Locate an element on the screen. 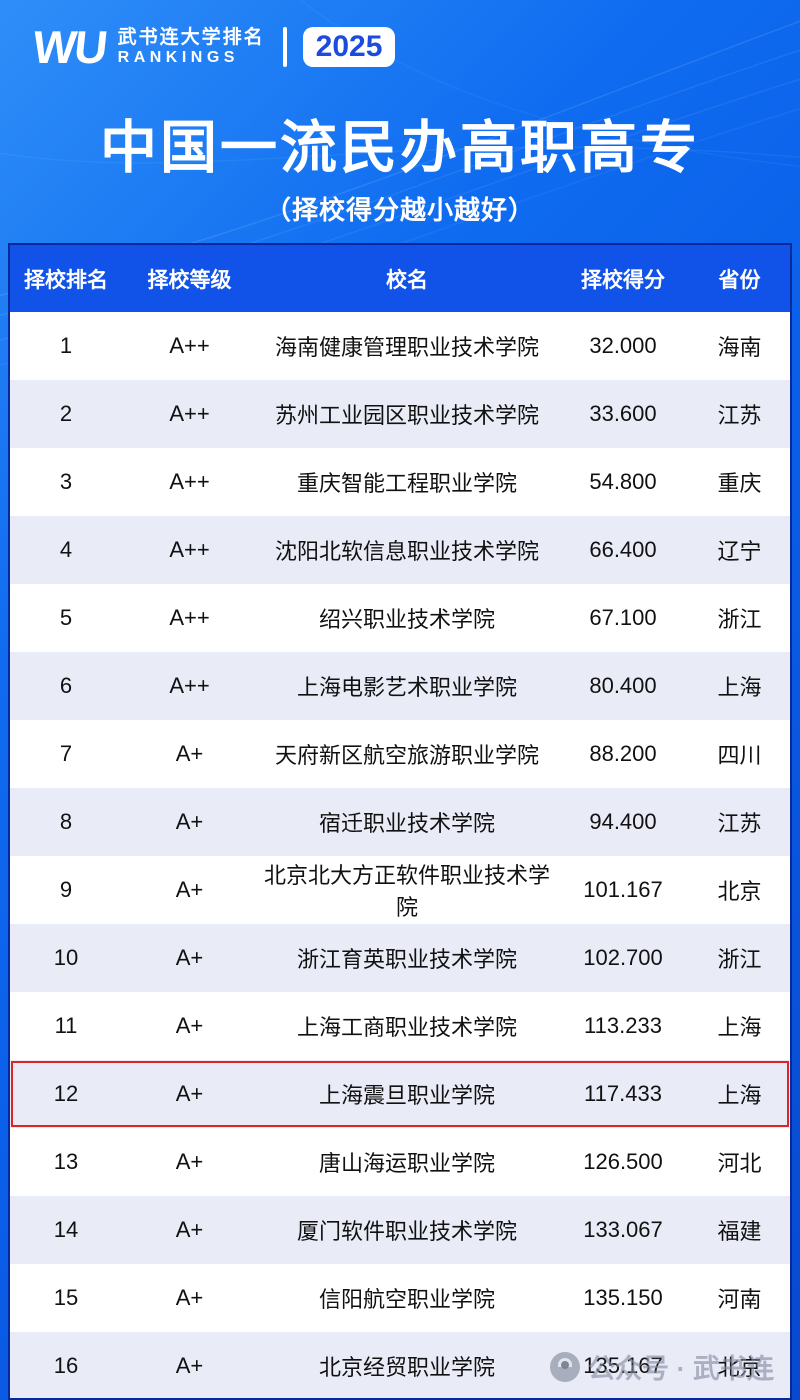  cell-score: 32.000 is located at coordinates (623, 345).